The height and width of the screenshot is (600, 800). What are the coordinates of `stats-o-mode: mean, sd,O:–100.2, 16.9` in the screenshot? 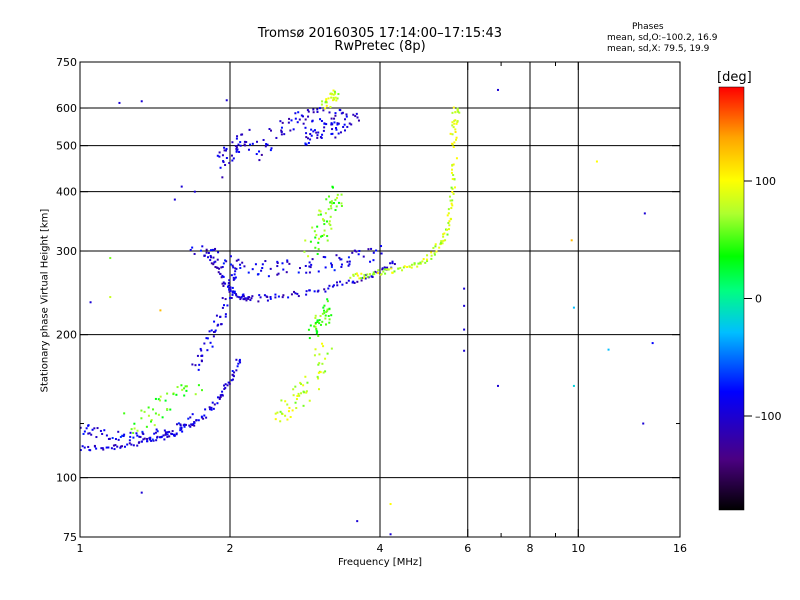 It's located at (662, 38).